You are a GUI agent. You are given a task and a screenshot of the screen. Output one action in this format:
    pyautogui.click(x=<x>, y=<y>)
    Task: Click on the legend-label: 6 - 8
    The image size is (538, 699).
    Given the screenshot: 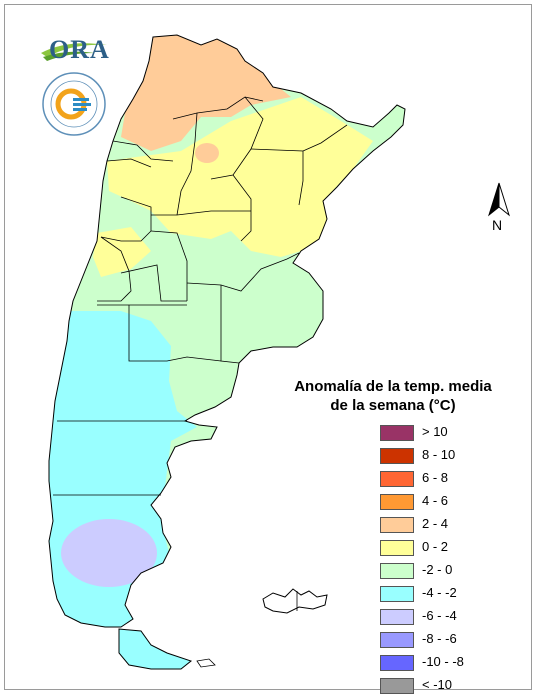 What is the action you would take?
    pyautogui.click(x=435, y=477)
    